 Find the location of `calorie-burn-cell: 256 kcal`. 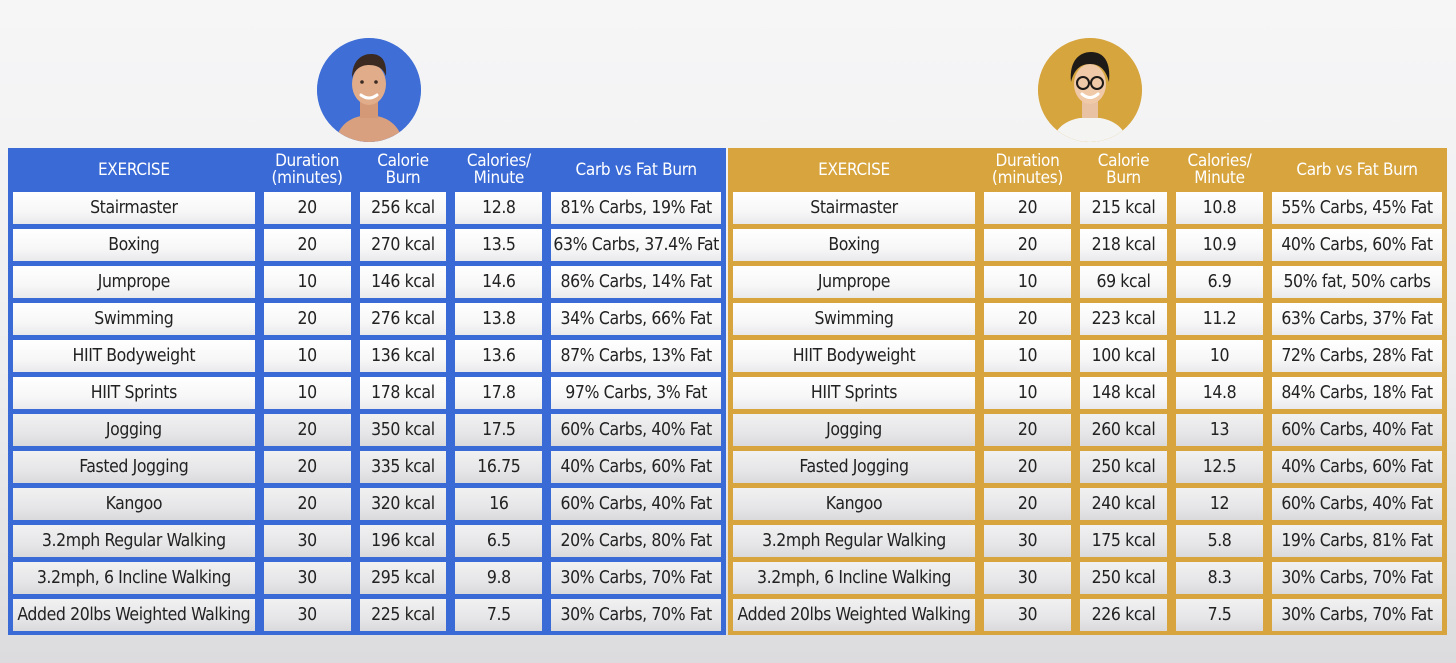

calorie-burn-cell: 256 kcal is located at coordinates (403, 208).